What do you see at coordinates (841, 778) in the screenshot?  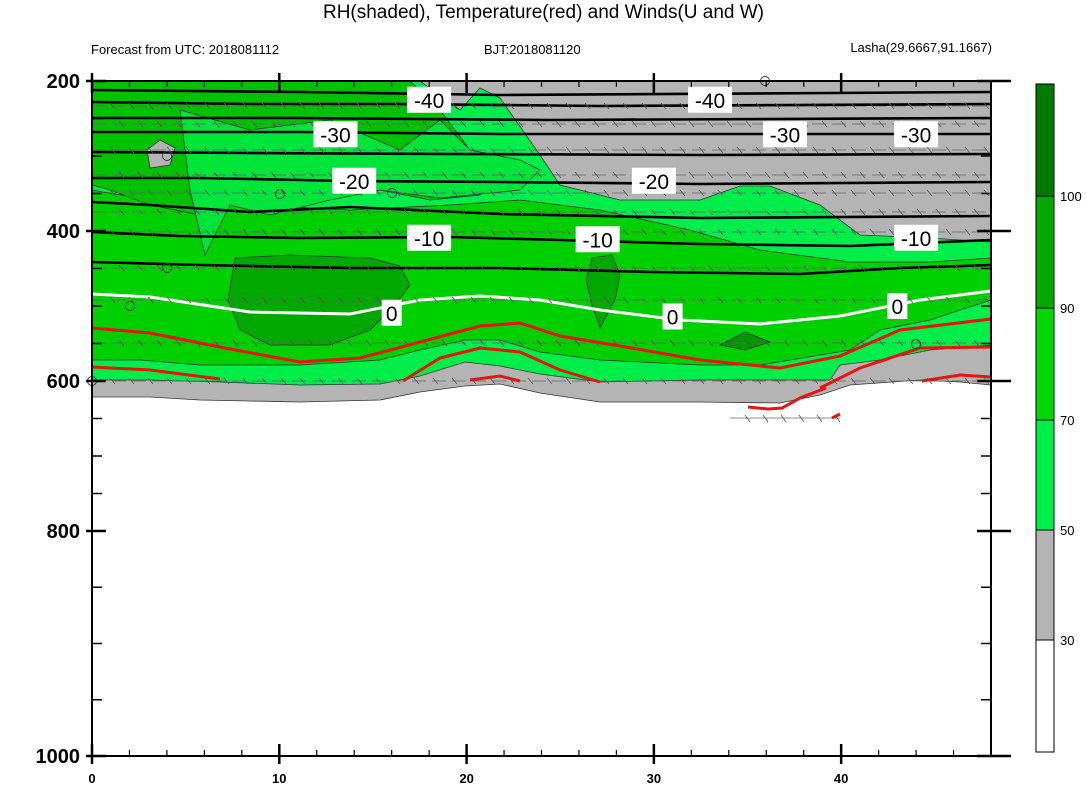 I see `x-tick-label: 40` at bounding box center [841, 778].